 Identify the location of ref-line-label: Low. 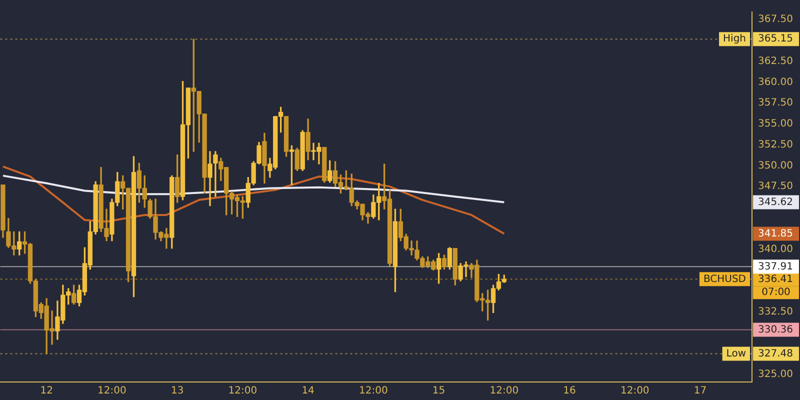
(736, 354).